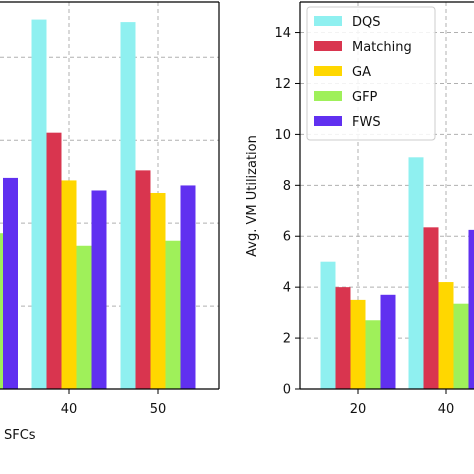 This screenshot has width=474, height=474. Describe the element at coordinates (366, 22) in the screenshot. I see `legend-label-dqs: DQS` at that location.